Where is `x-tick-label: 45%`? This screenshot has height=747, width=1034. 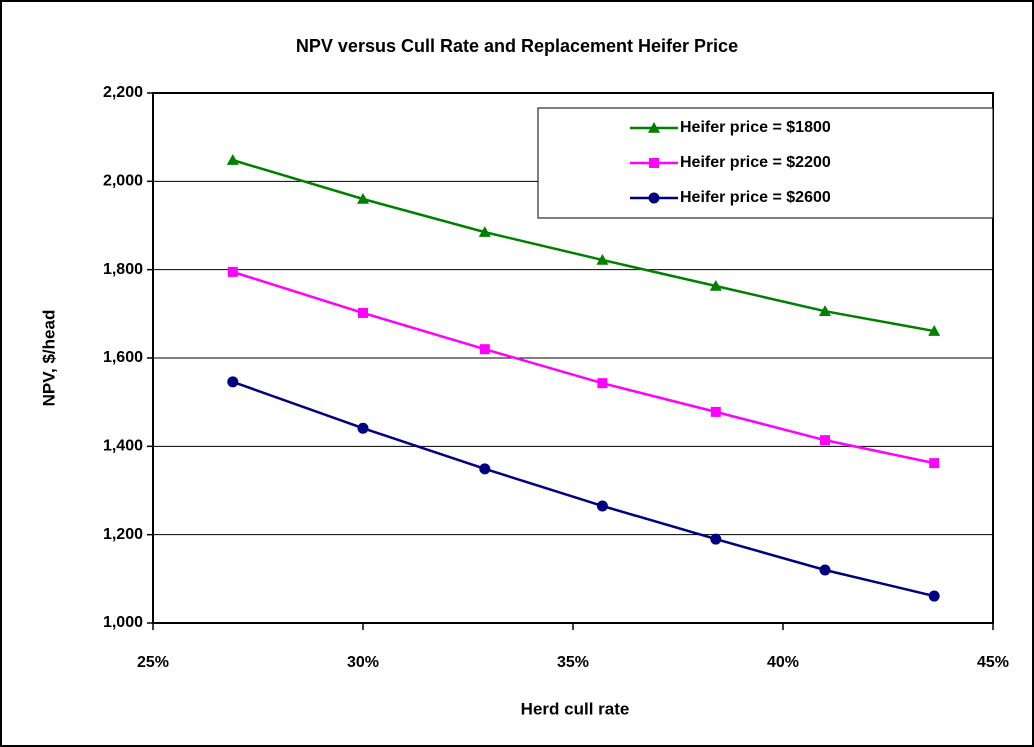 x-tick-label: 45% is located at coordinates (993, 662).